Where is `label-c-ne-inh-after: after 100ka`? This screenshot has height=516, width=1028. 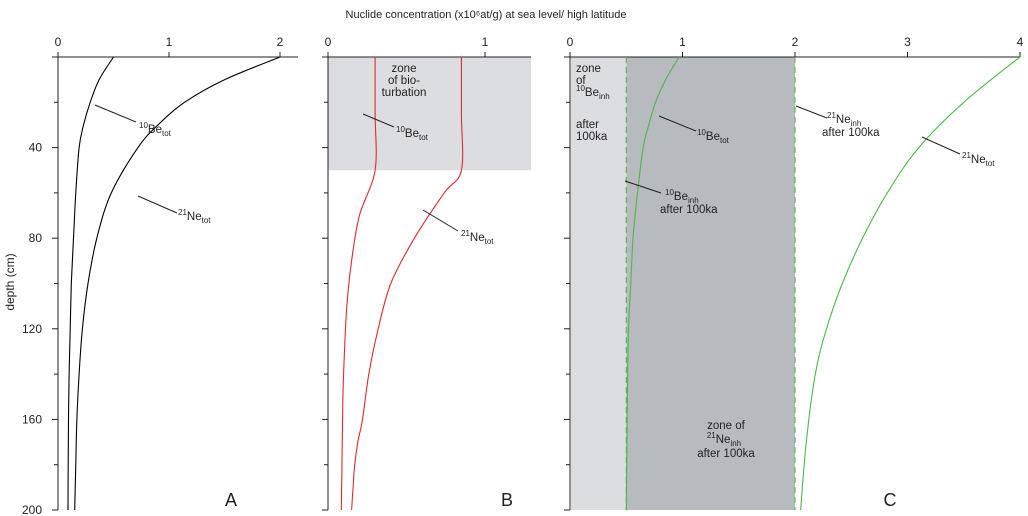
label-c-ne-inh-after: after 100ka is located at coordinates (851, 133).